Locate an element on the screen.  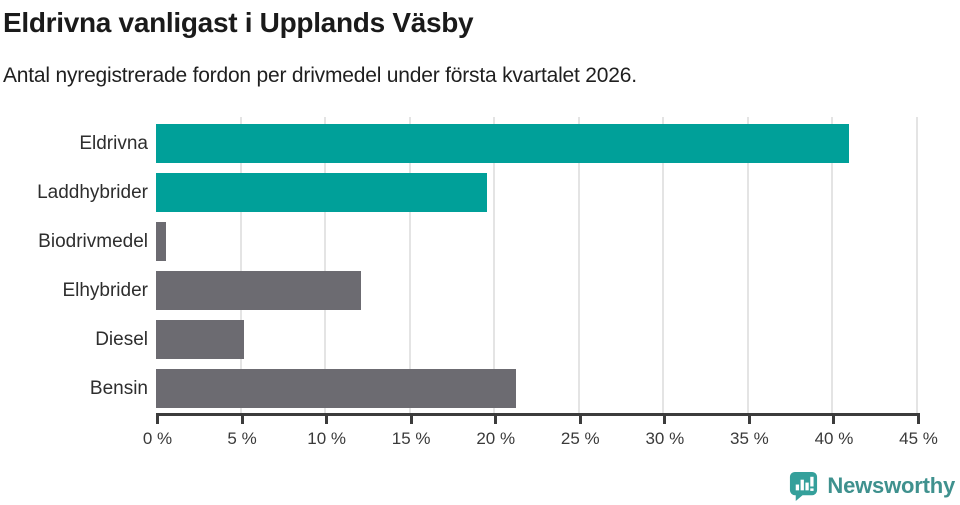
x-axis-line is located at coordinates (538, 414).